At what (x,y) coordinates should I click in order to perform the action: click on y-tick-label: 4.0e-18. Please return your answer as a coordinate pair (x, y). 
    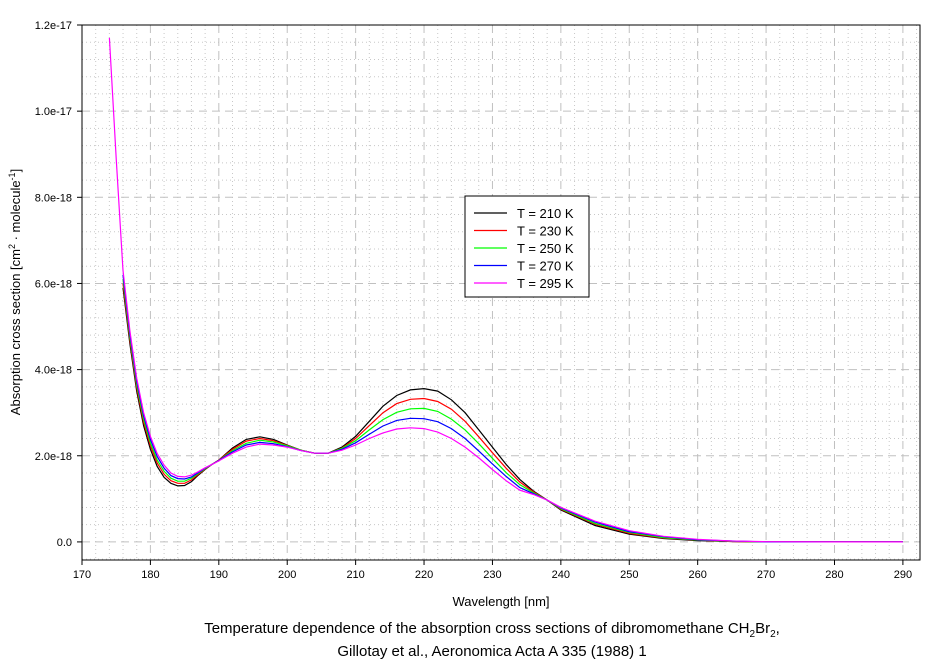
    Looking at the image, I should click on (53, 371).